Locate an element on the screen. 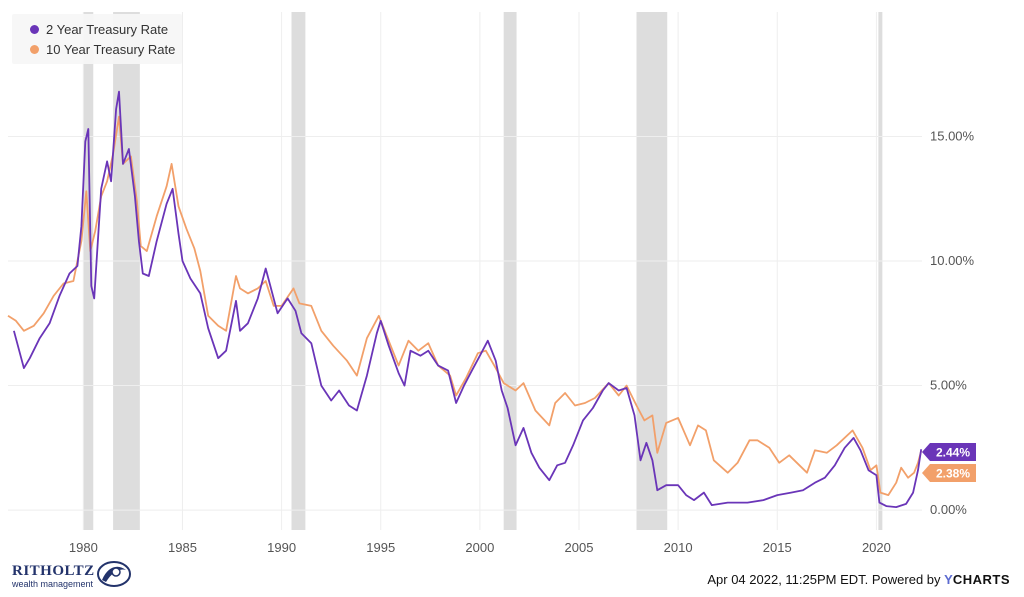 Image resolution: width=1024 pixels, height=597 pixels. x-tick-label: 2005 is located at coordinates (579, 547).